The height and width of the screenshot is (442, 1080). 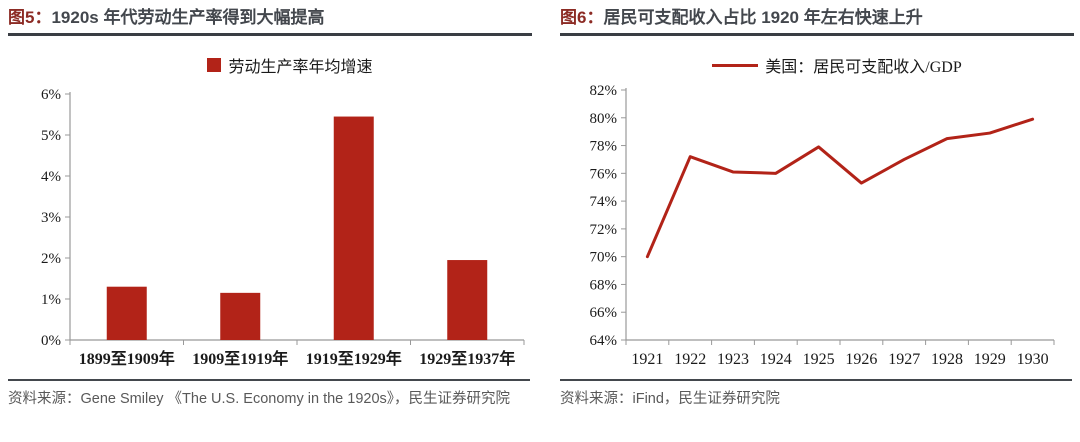 I want to click on x-tick-label: 1909至1919年, so click(x=240, y=358).